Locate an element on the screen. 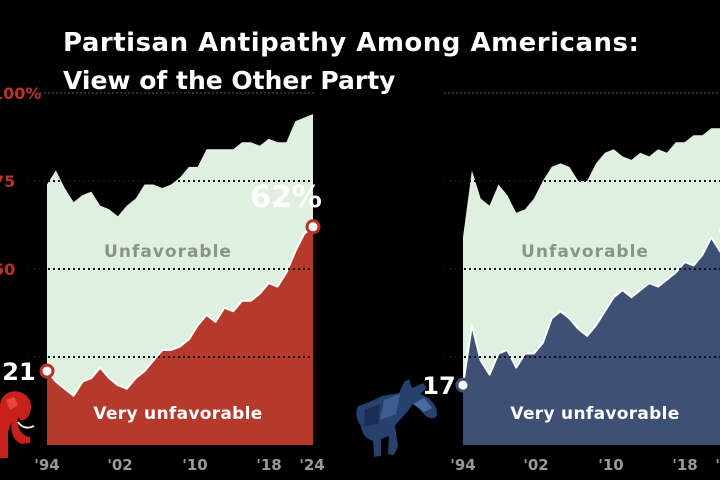 This screenshot has height=480, width=720. end-marker is located at coordinates (313, 227).